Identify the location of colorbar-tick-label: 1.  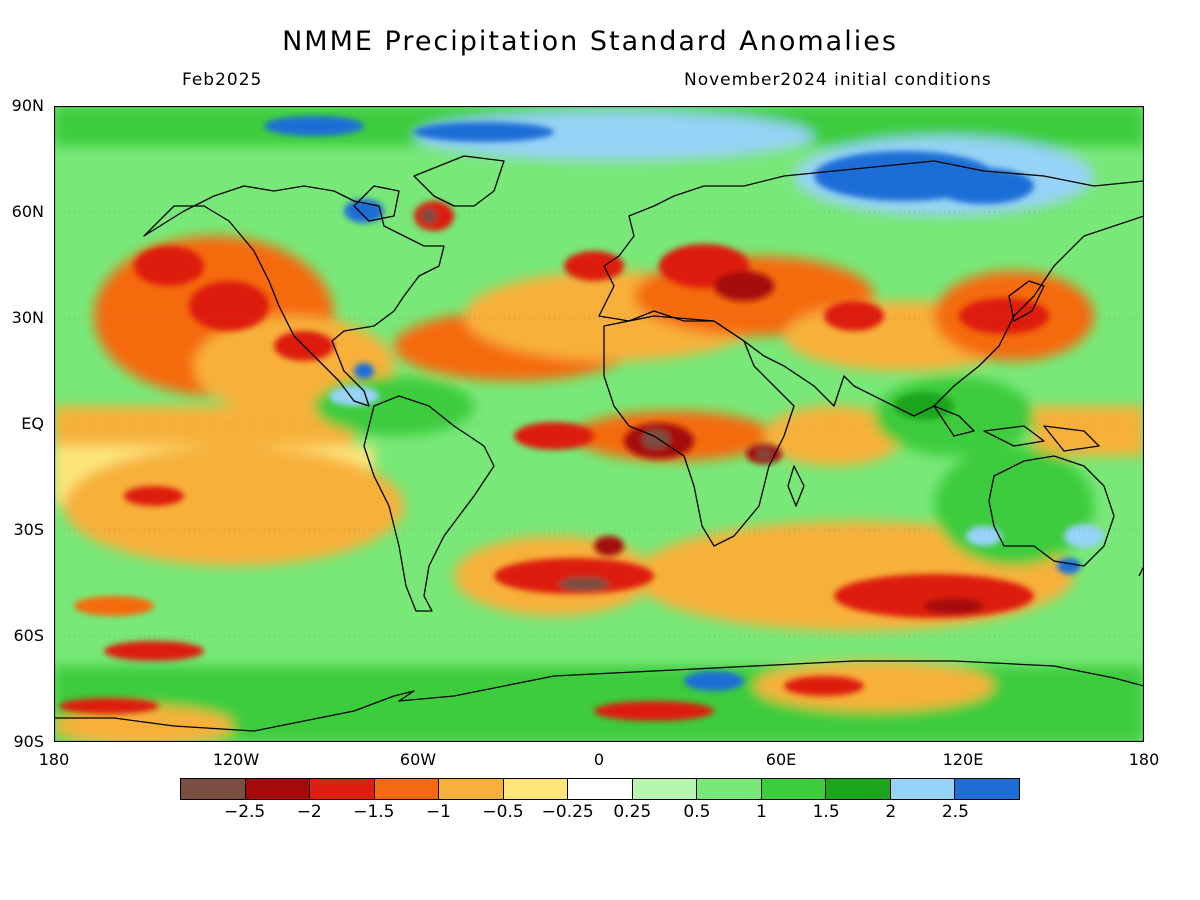
(761, 812).